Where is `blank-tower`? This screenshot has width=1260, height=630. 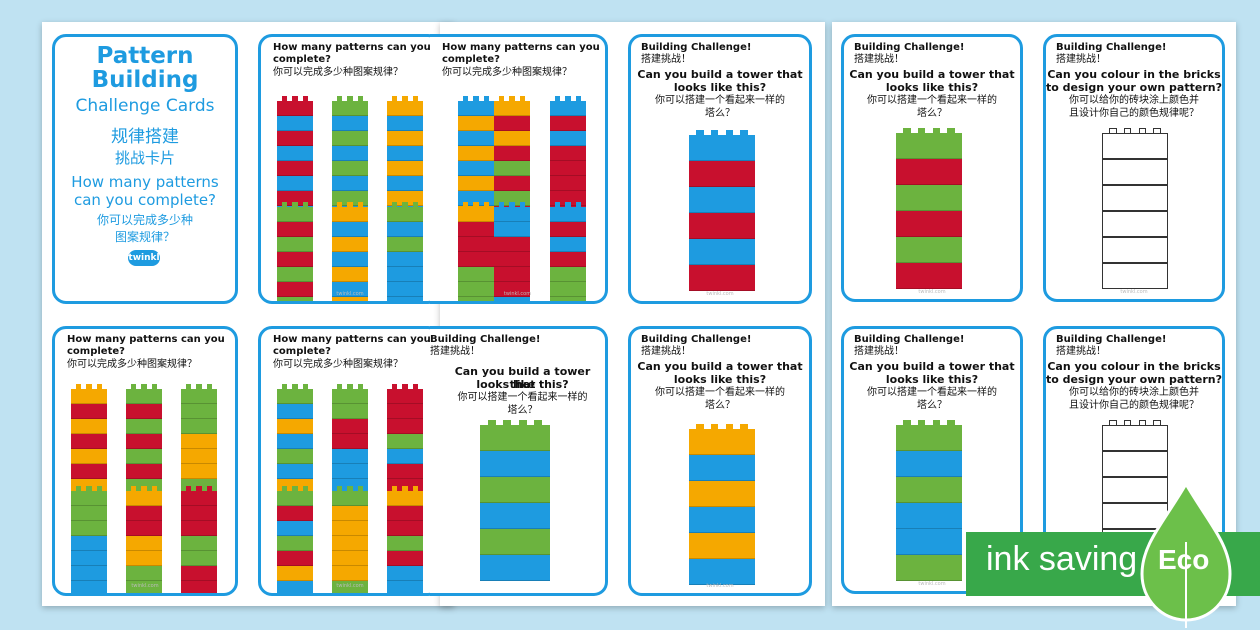
blank-tower is located at coordinates (1135, 208).